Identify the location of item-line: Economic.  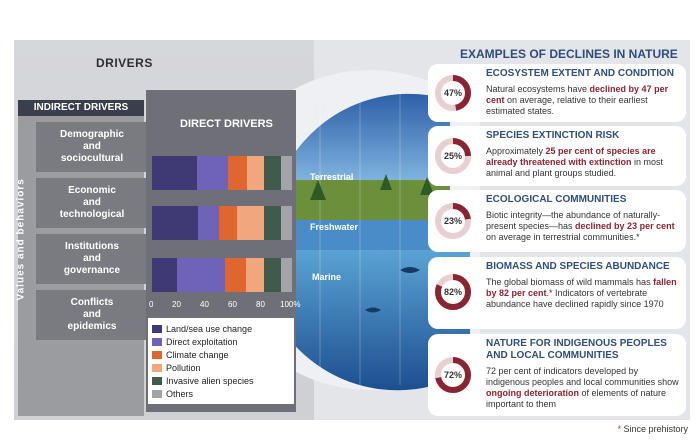
(92, 190).